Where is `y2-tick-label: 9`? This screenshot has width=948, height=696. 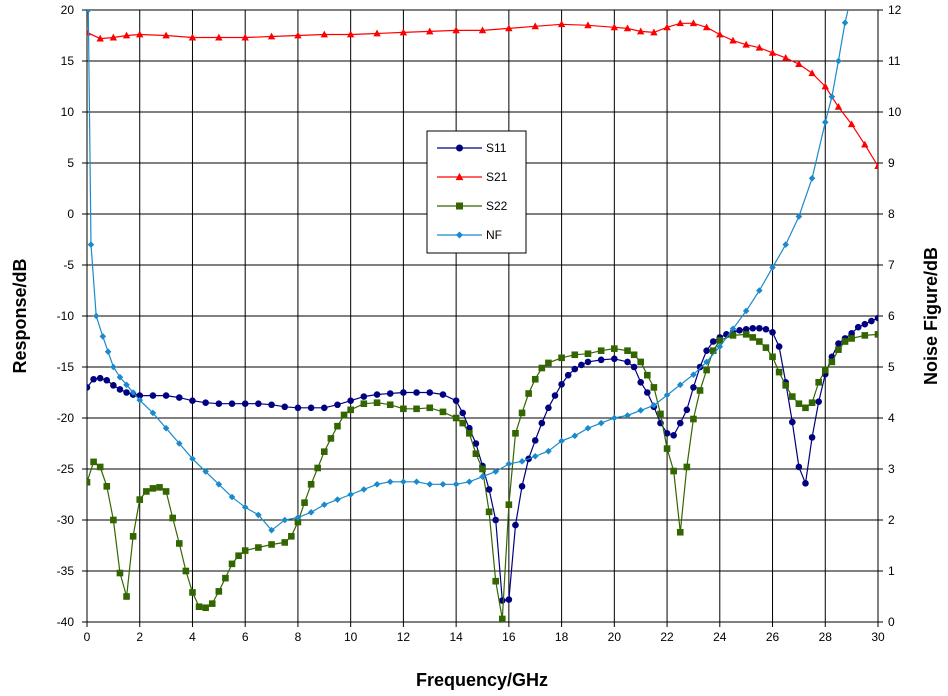
y2-tick-label: 9 is located at coordinates (891, 163).